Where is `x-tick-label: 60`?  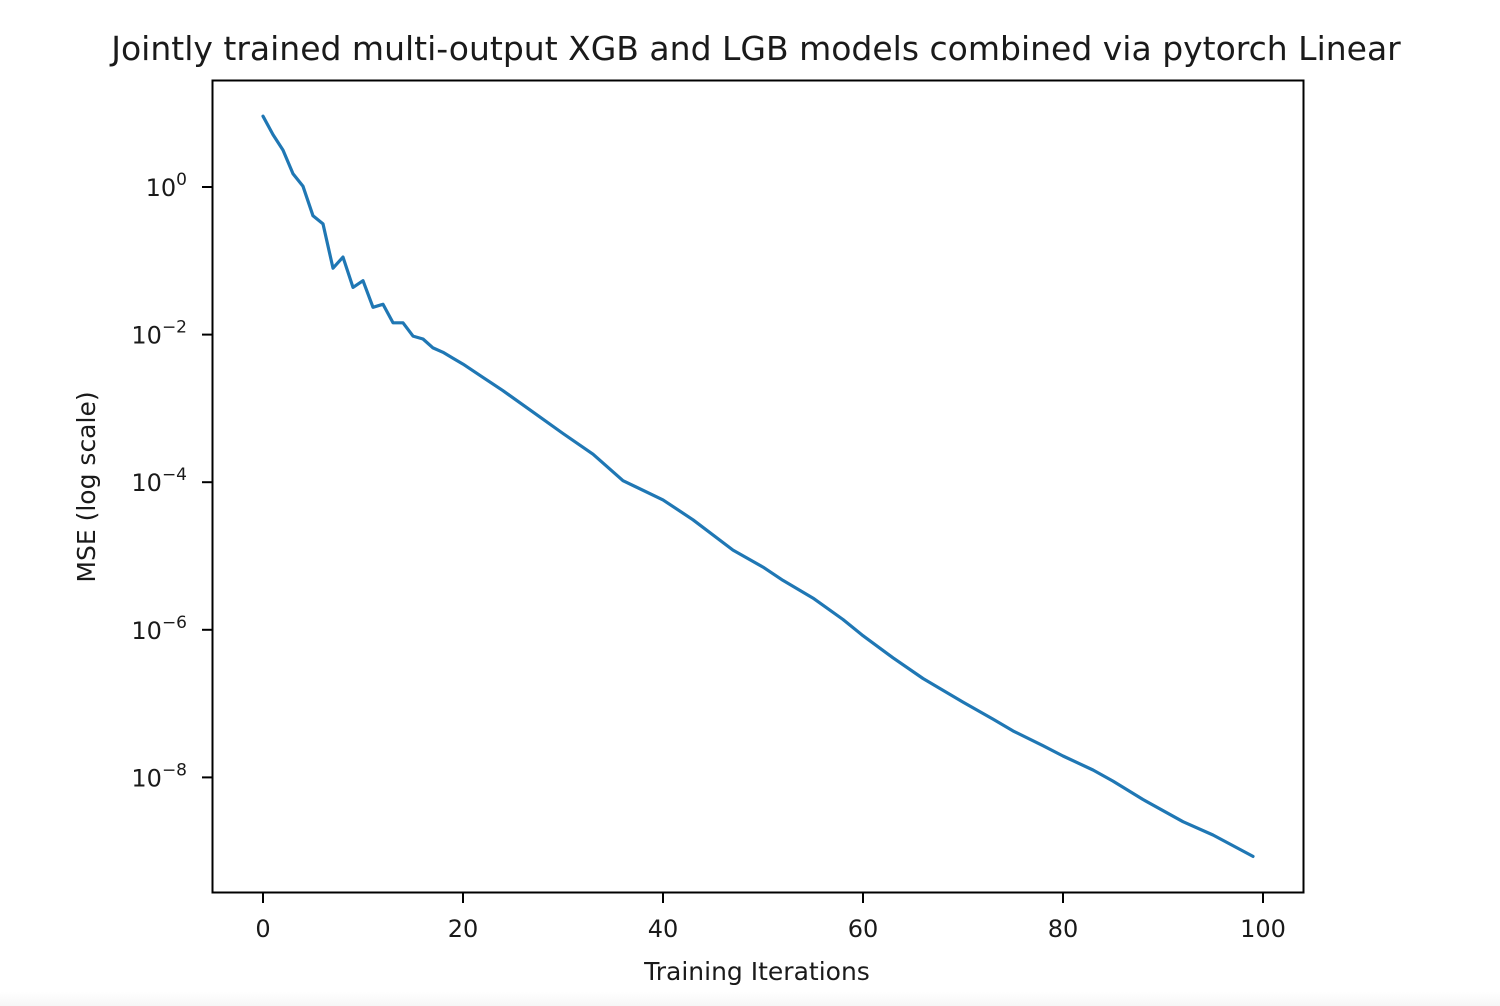
x-tick-label: 60 is located at coordinates (863, 929).